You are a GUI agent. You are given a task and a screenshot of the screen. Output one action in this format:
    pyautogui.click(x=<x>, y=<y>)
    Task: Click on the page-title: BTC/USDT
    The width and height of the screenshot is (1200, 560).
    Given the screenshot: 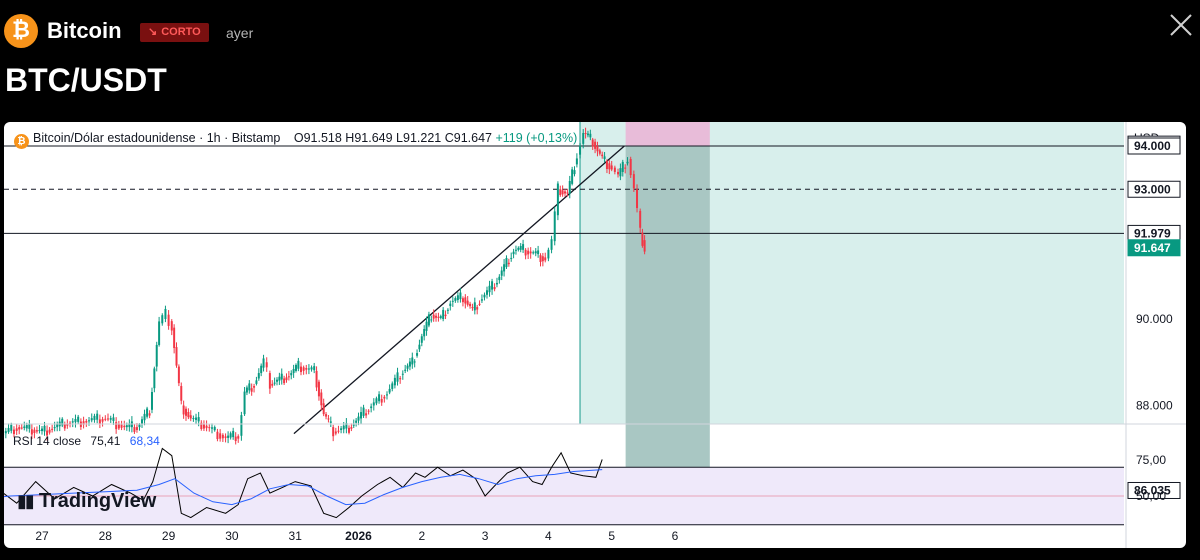 What is the action you would take?
    pyautogui.click(x=86, y=80)
    